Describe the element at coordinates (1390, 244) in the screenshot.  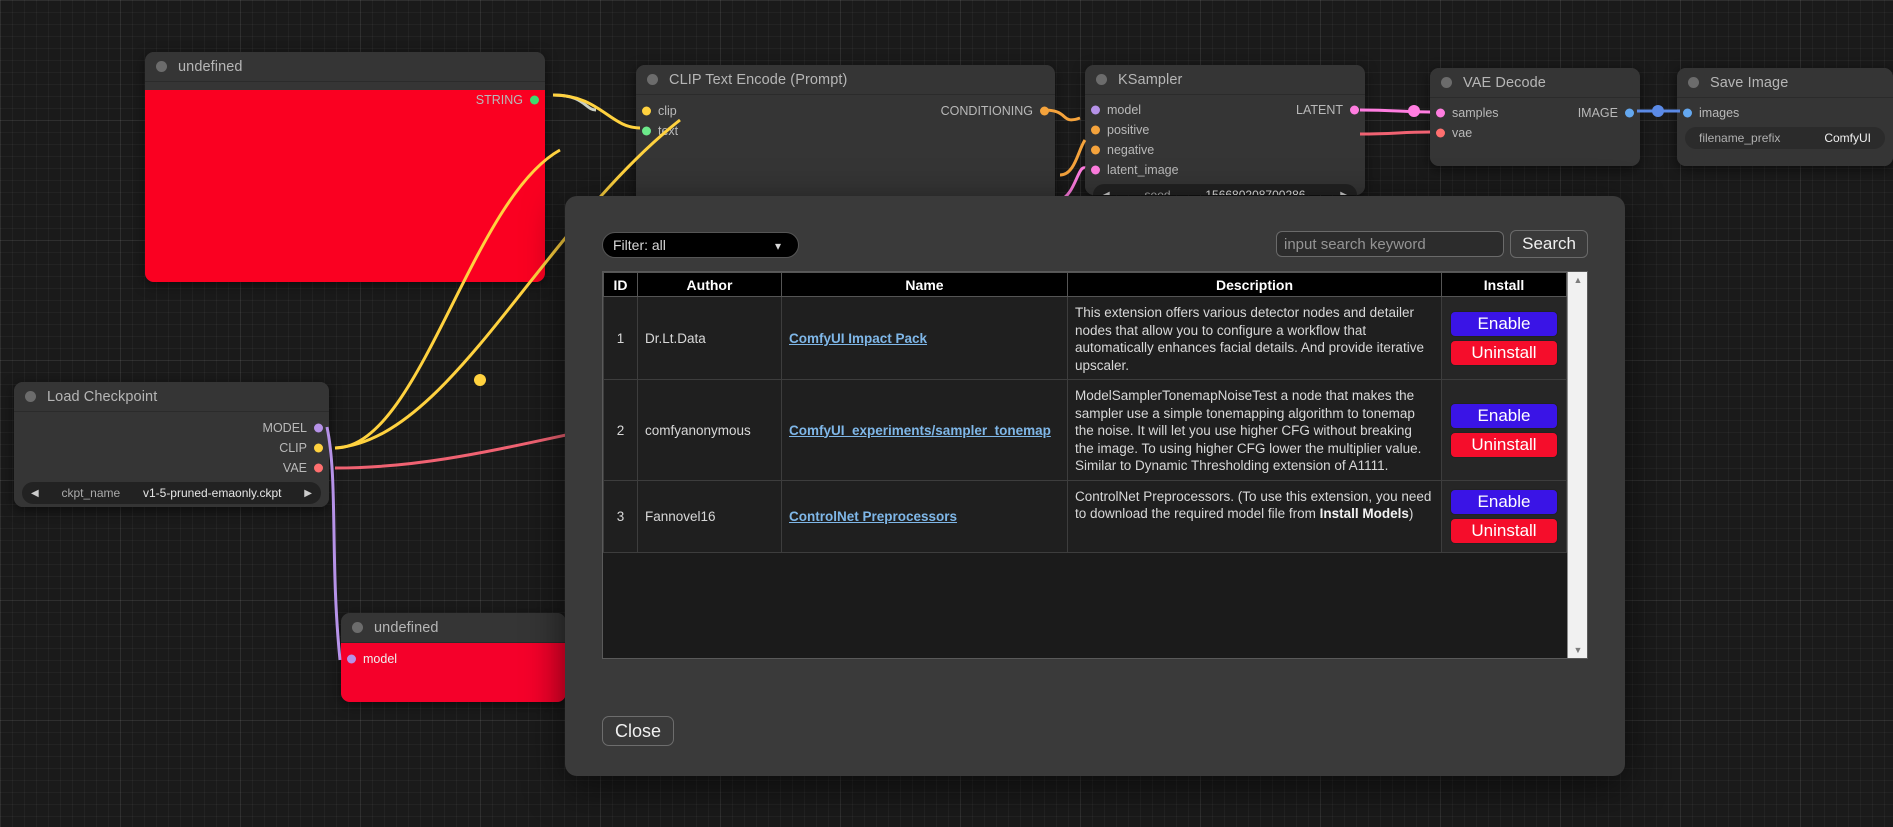
I see `search-input` at that location.